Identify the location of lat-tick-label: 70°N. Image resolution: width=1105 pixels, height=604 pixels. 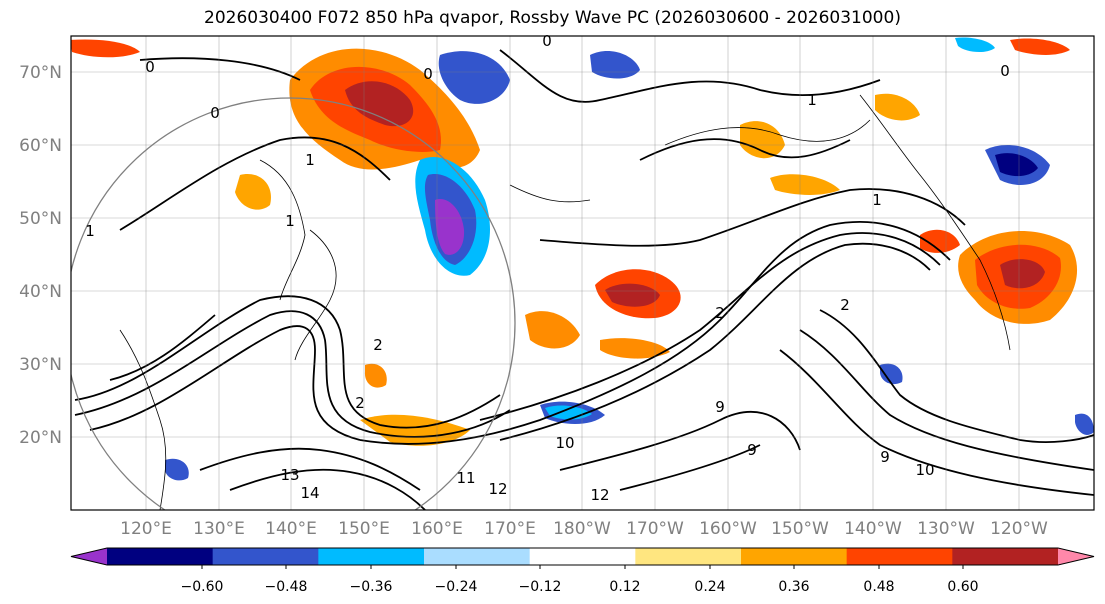
(40, 73).